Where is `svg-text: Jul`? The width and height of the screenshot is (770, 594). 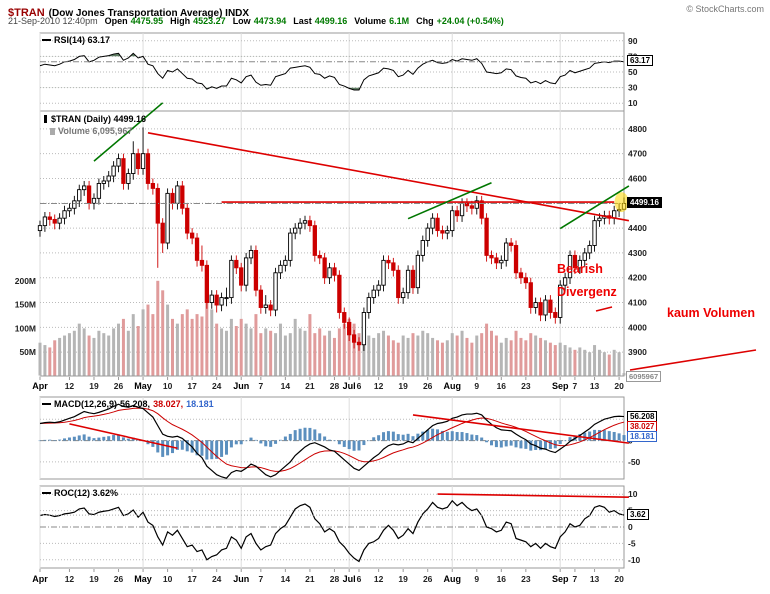 svg-text: Jul is located at coordinates (349, 386).